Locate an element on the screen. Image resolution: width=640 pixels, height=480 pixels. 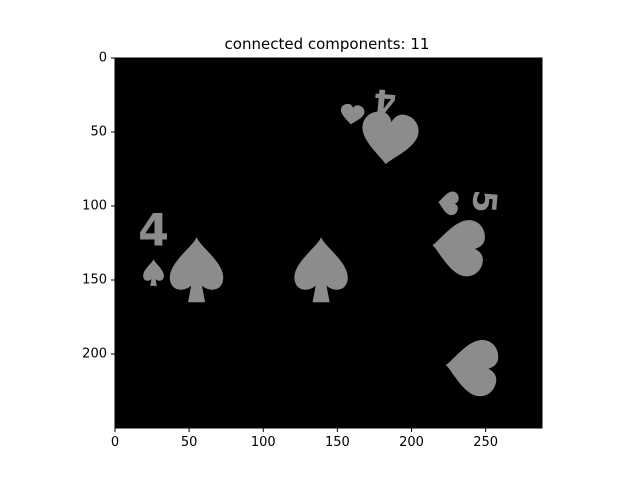
chart-title: connected components: 11 is located at coordinates (327, 44).